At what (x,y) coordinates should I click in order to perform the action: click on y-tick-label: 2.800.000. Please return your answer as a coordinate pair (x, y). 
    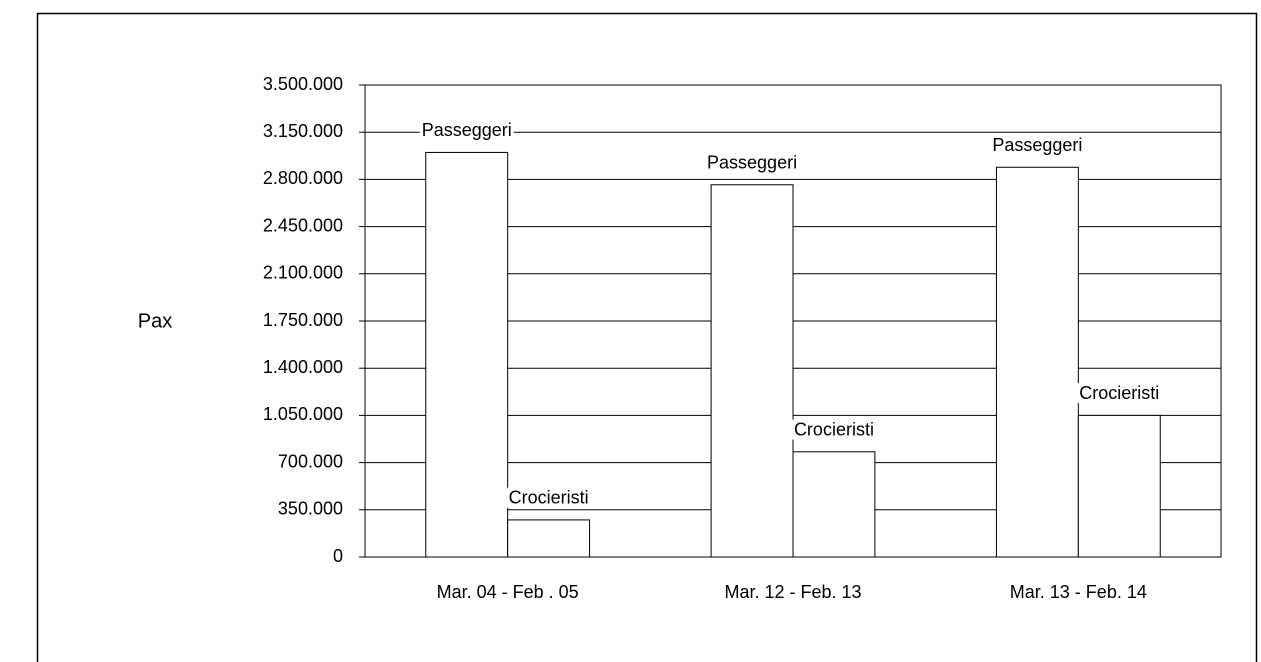
    Looking at the image, I should click on (303, 178).